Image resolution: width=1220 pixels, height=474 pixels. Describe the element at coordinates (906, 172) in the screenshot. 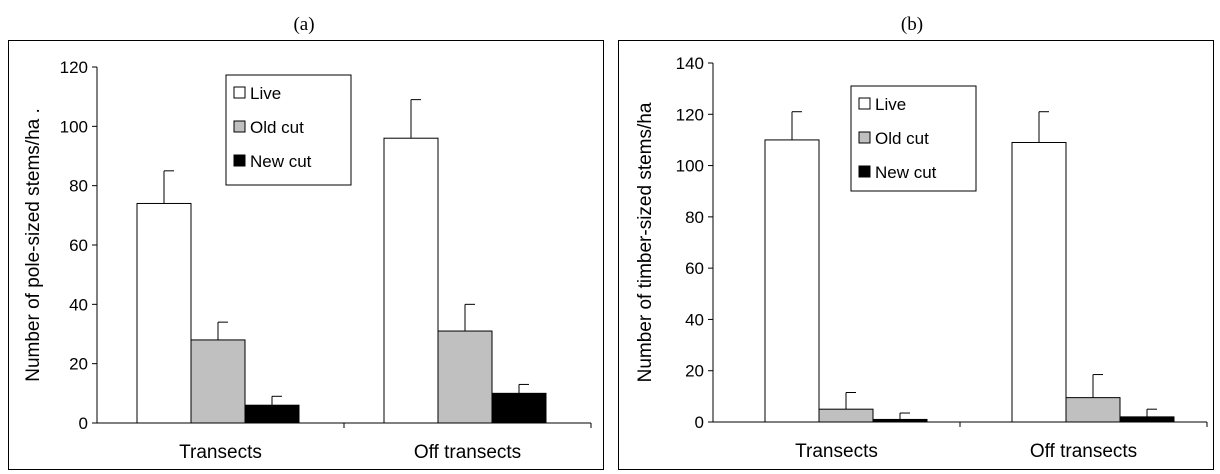

I see `chart-b-legend-label-new-cut: New cut` at that location.